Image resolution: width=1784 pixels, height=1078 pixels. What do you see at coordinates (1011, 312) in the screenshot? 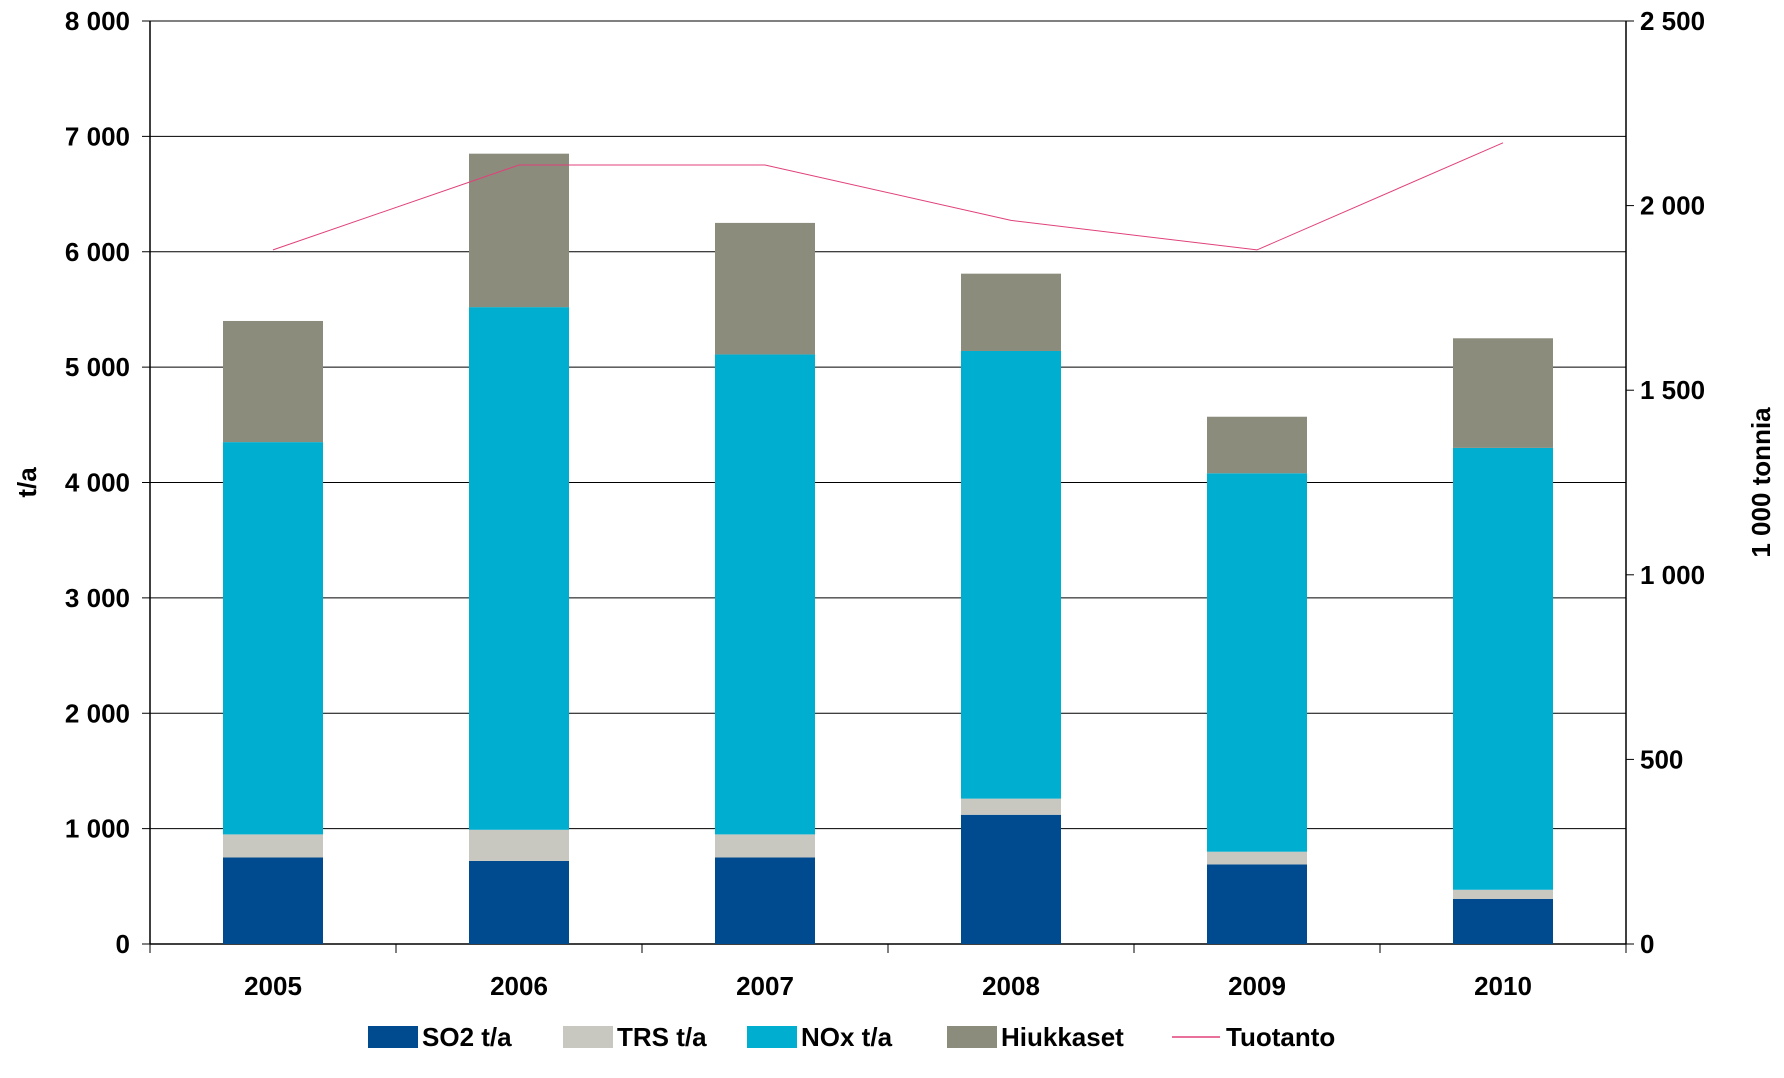
I see `bar-segment-hiukkaset-2008` at bounding box center [1011, 312].